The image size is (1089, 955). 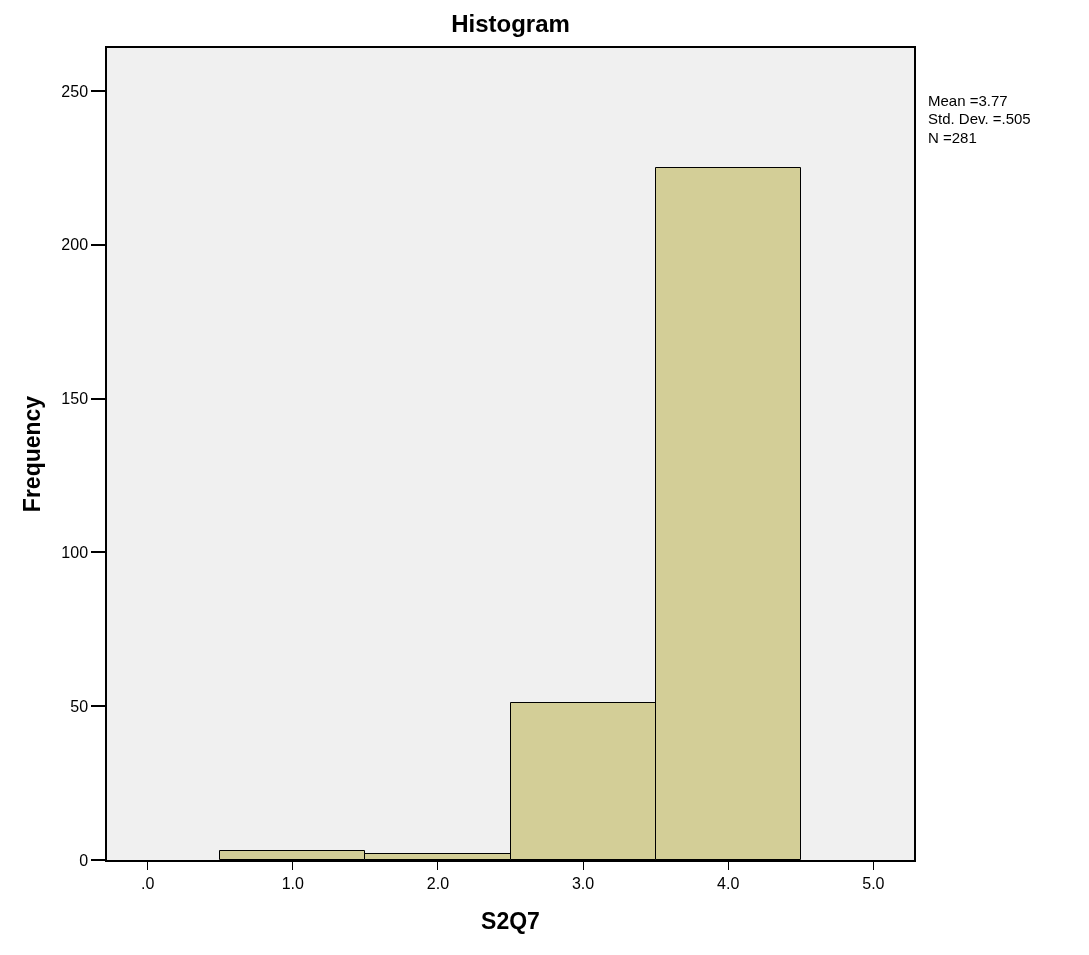 What do you see at coordinates (952, 137) in the screenshot?
I see `text: N =281` at bounding box center [952, 137].